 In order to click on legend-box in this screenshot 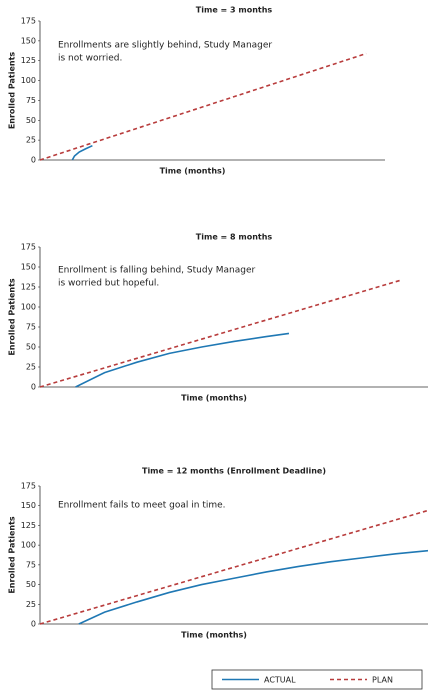, I will do `click(317, 679)`.